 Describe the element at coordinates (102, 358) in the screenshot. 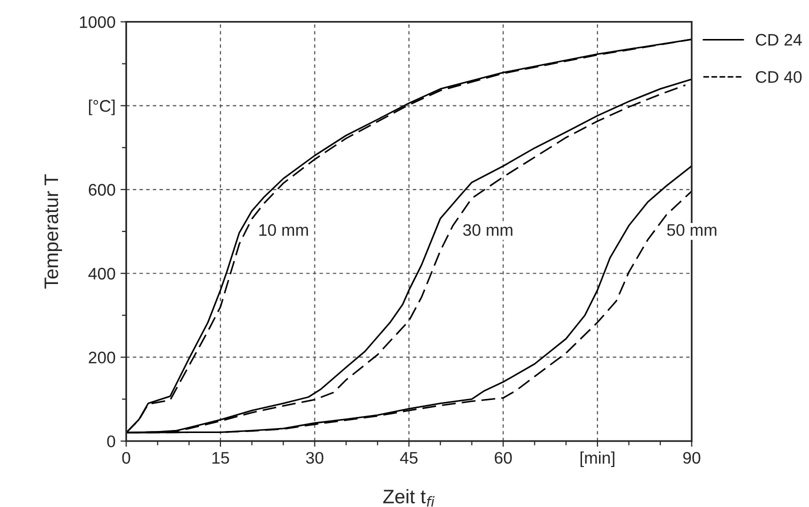

I see `y-tick-label: 200` at that location.